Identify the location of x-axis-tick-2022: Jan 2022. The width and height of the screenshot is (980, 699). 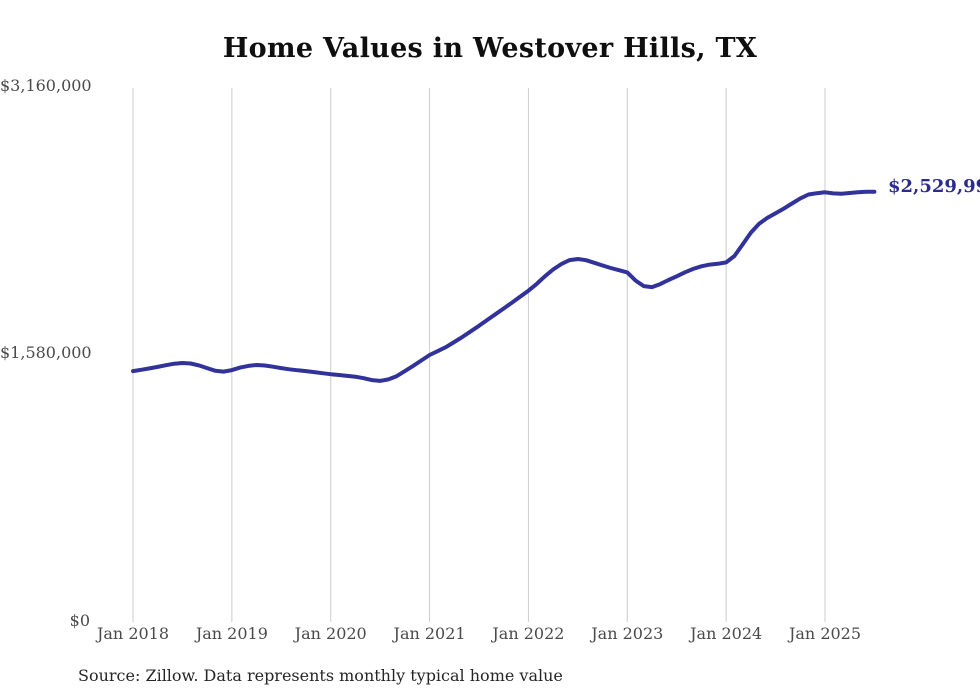
(528, 633).